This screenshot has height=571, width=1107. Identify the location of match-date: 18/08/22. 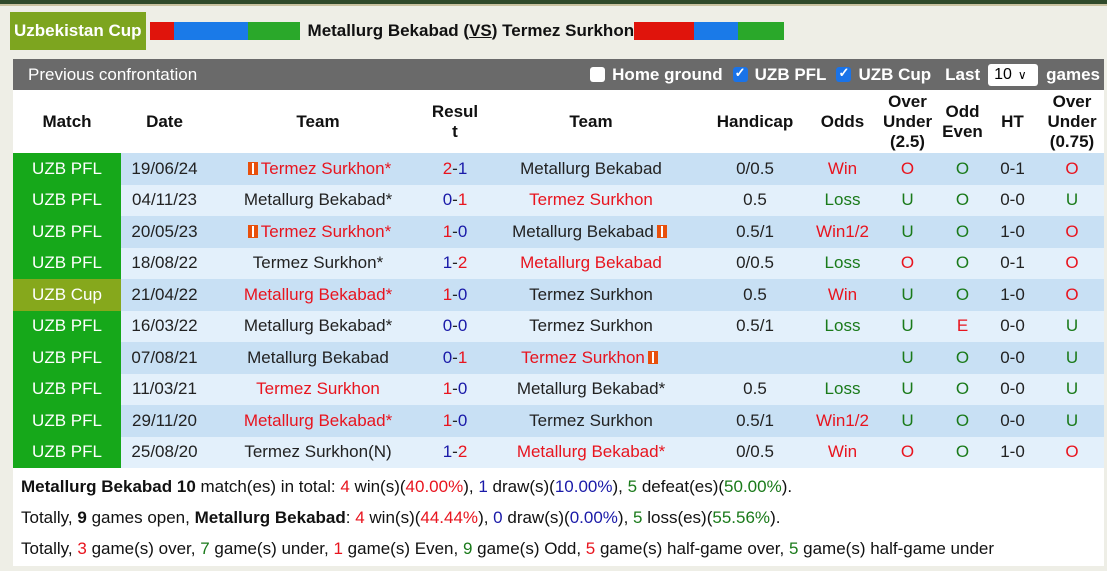
(164, 263).